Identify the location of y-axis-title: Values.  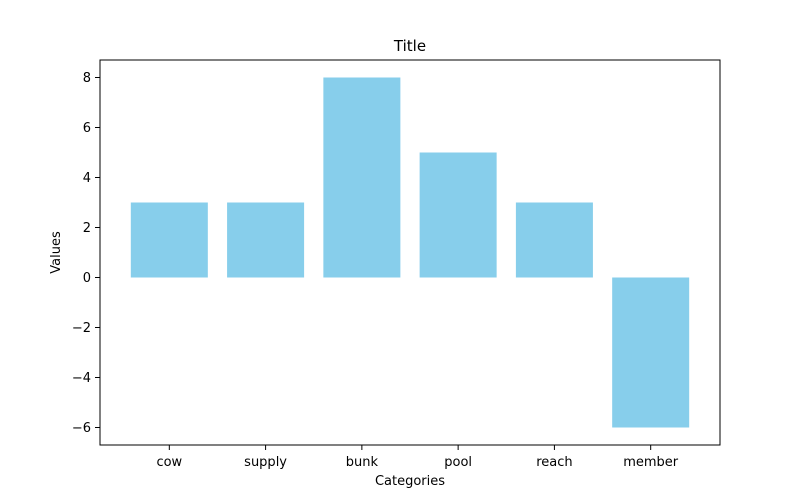
(56, 252).